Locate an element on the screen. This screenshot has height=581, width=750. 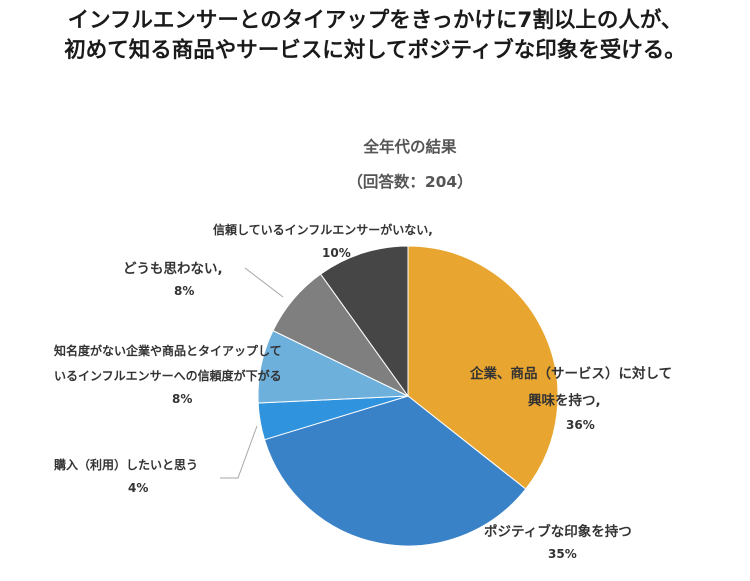
label-purchase-pct: 4% is located at coordinates (138, 488).